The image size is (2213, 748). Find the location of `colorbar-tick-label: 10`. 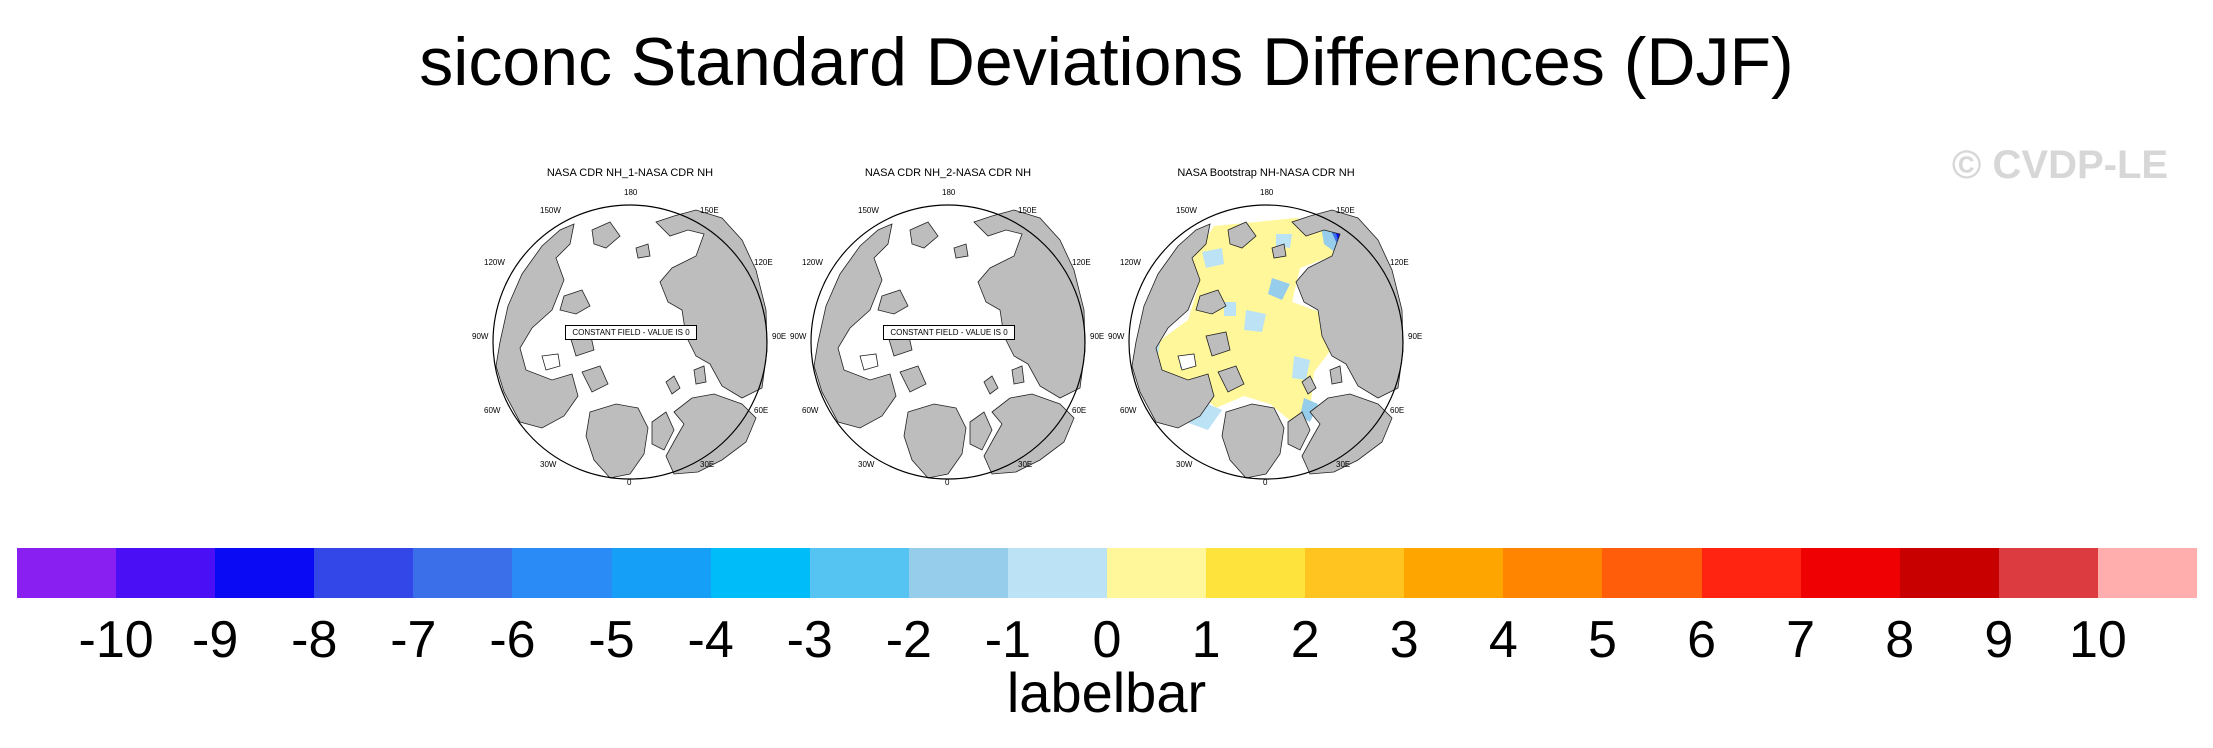

colorbar-tick-label: 10 is located at coordinates (2097, 640).